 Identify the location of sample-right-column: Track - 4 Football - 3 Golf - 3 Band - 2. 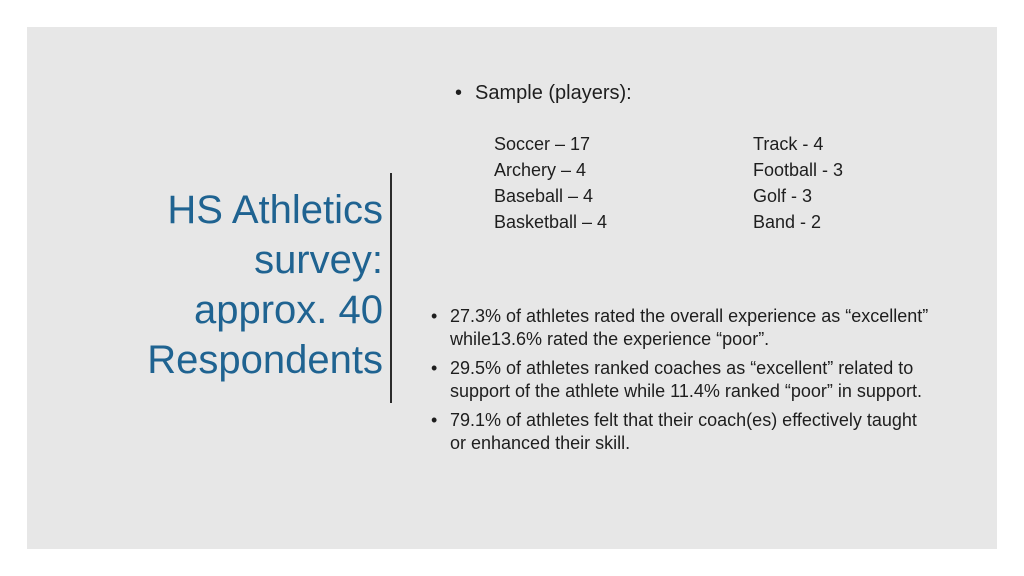
(798, 183).